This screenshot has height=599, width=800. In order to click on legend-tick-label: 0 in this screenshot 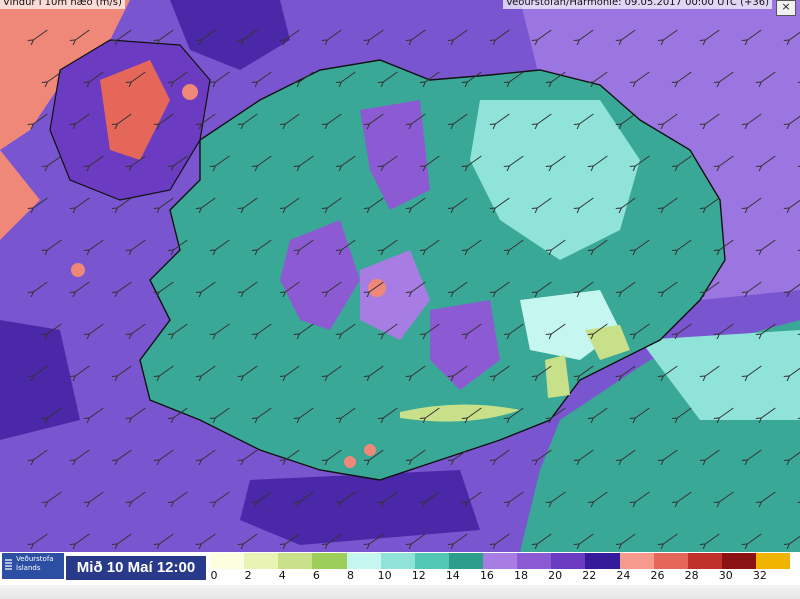, I will do `click(214, 575)`.